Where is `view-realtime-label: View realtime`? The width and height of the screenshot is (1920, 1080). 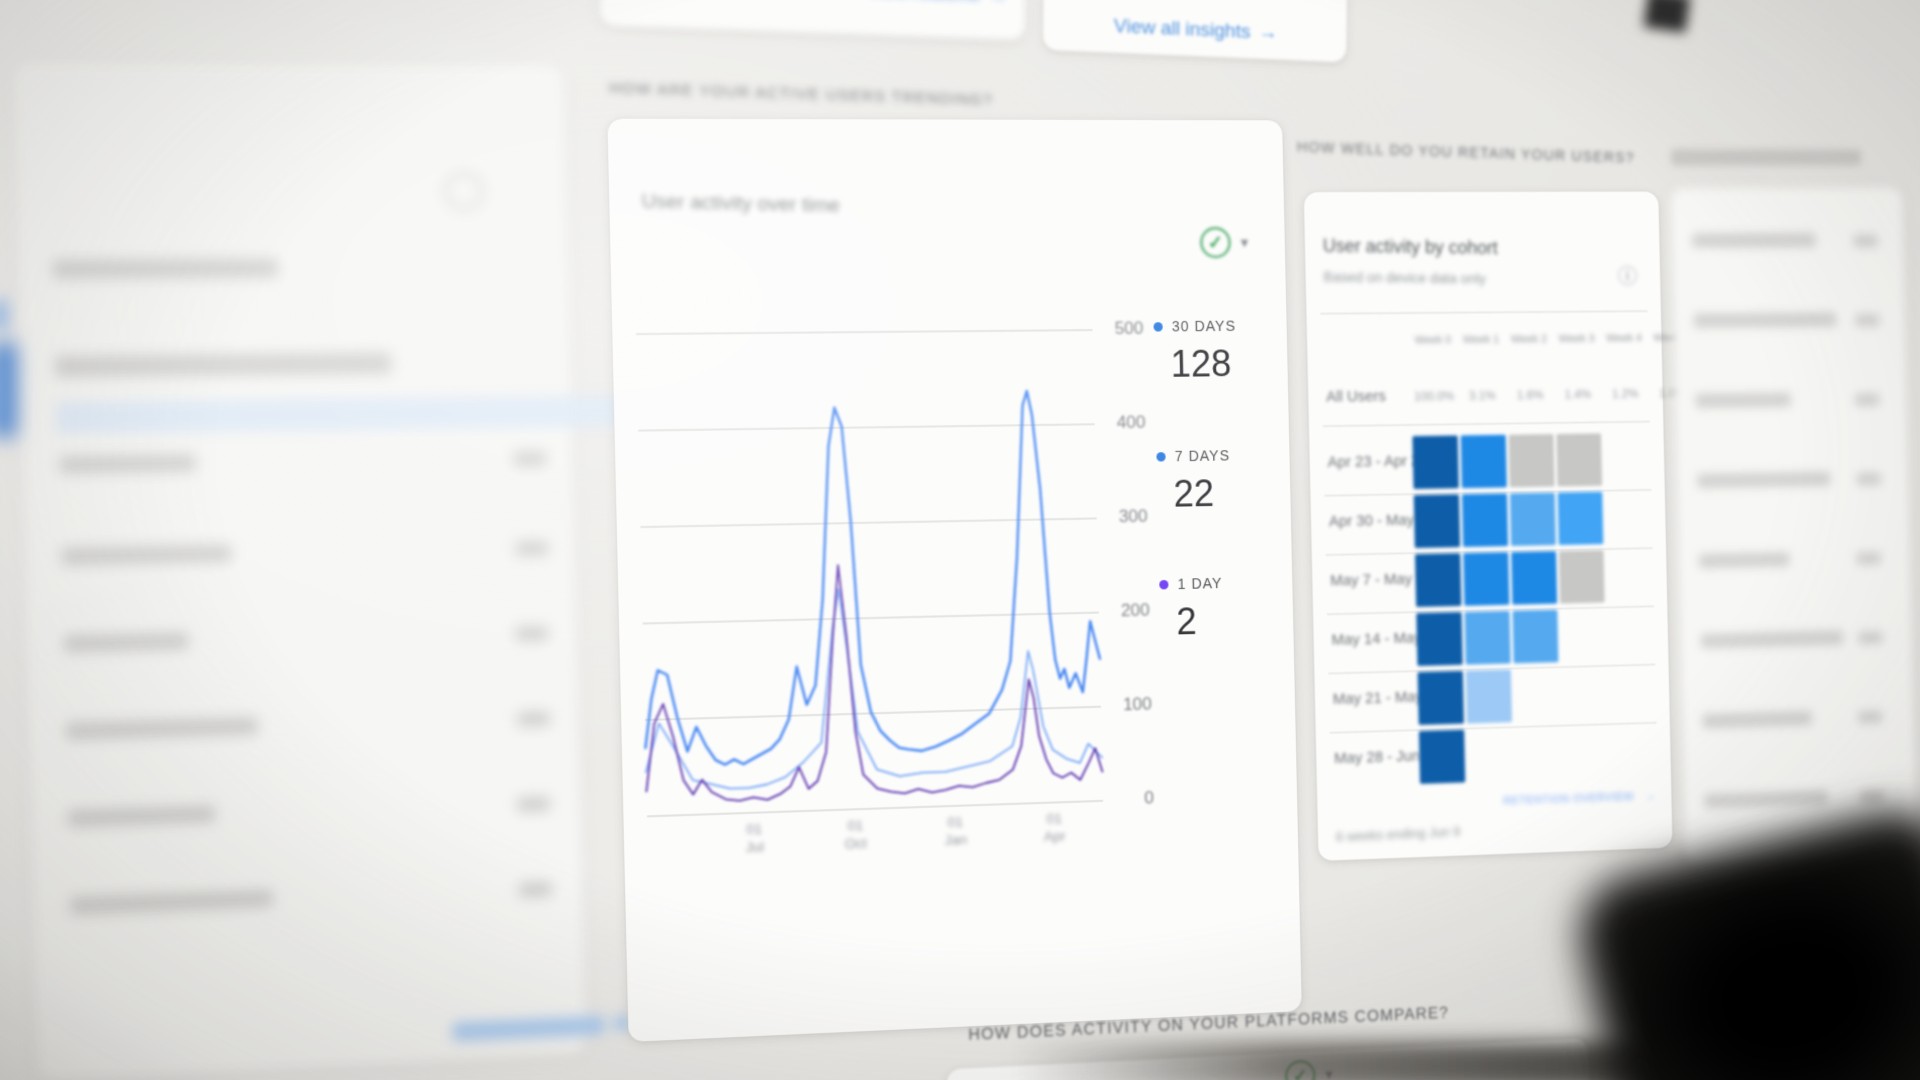 view-realtime-label: View realtime is located at coordinates (924, 2).